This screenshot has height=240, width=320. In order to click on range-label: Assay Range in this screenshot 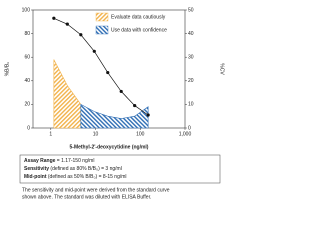, I will do `click(40, 161)`.